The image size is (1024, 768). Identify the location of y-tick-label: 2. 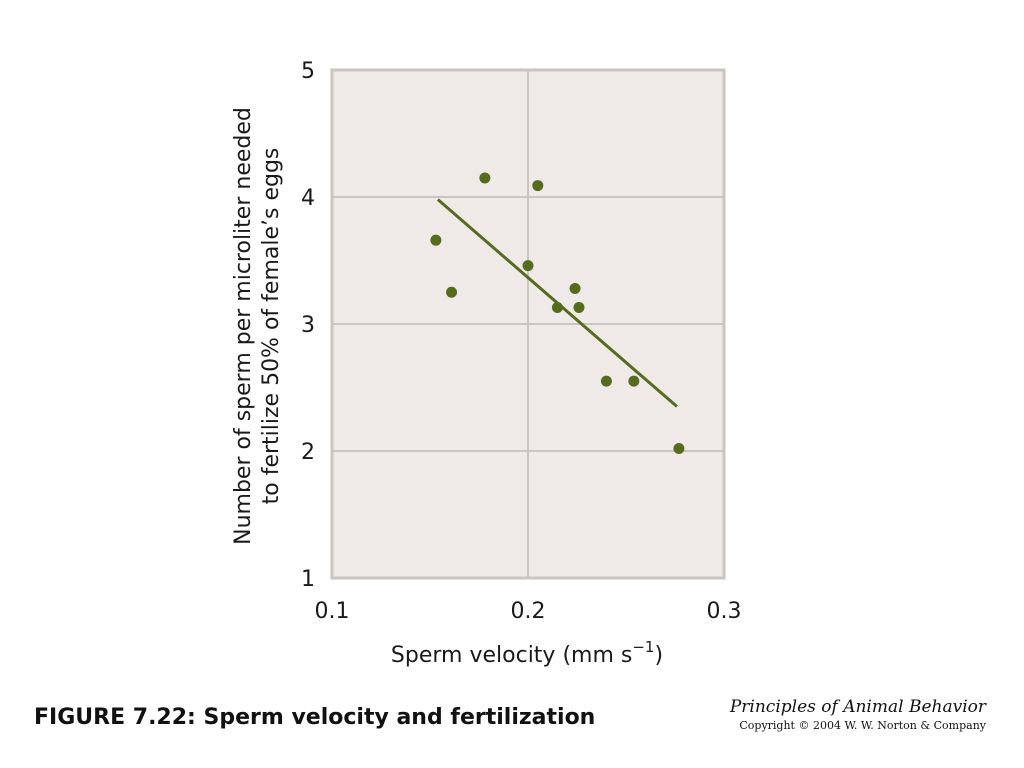
(308, 452).